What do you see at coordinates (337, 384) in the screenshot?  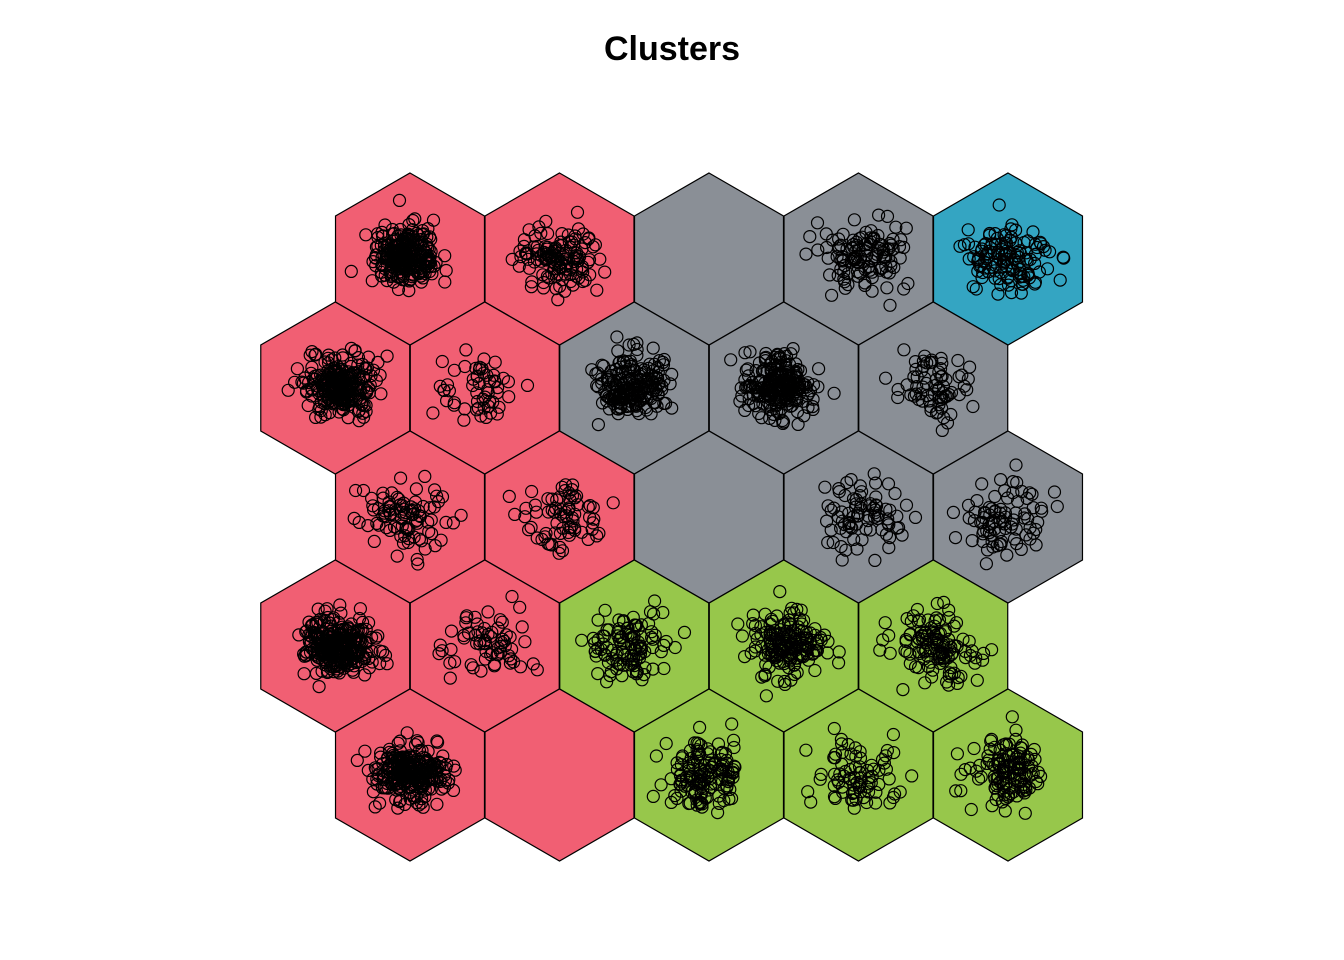 I see `cell-points-r2-c1` at bounding box center [337, 384].